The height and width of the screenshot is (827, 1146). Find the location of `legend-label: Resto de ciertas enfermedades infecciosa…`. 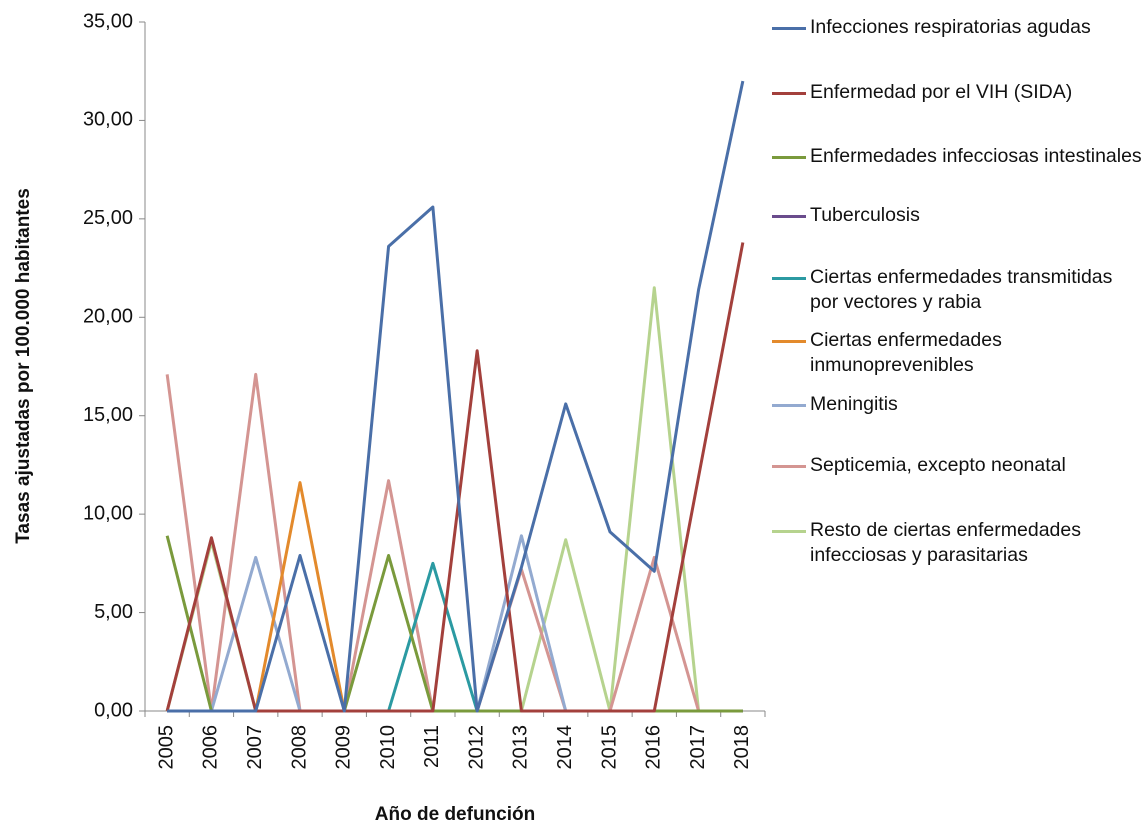

legend-label: Resto de ciertas enfermedades infecciosa… is located at coordinates (945, 542).